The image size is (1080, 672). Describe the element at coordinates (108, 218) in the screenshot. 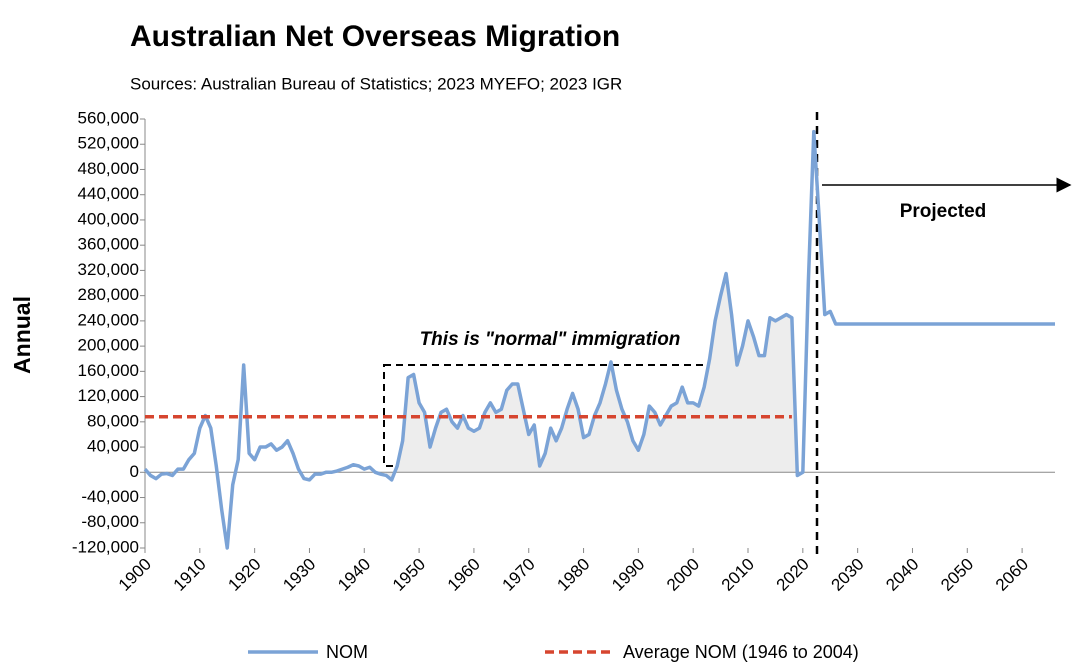

I see `y-tick-label: 400,000` at that location.